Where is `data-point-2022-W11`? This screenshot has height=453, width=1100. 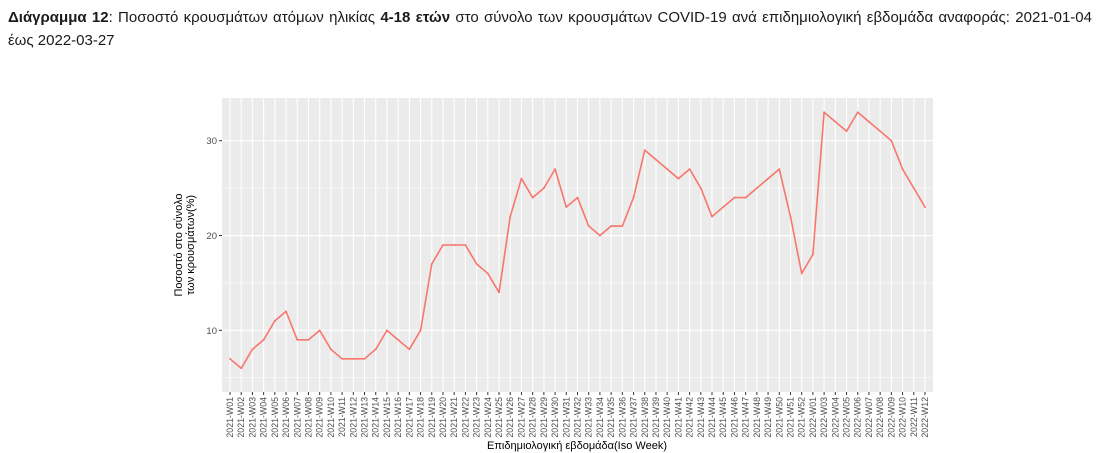 data-point-2022-W11 is located at coordinates (913, 188).